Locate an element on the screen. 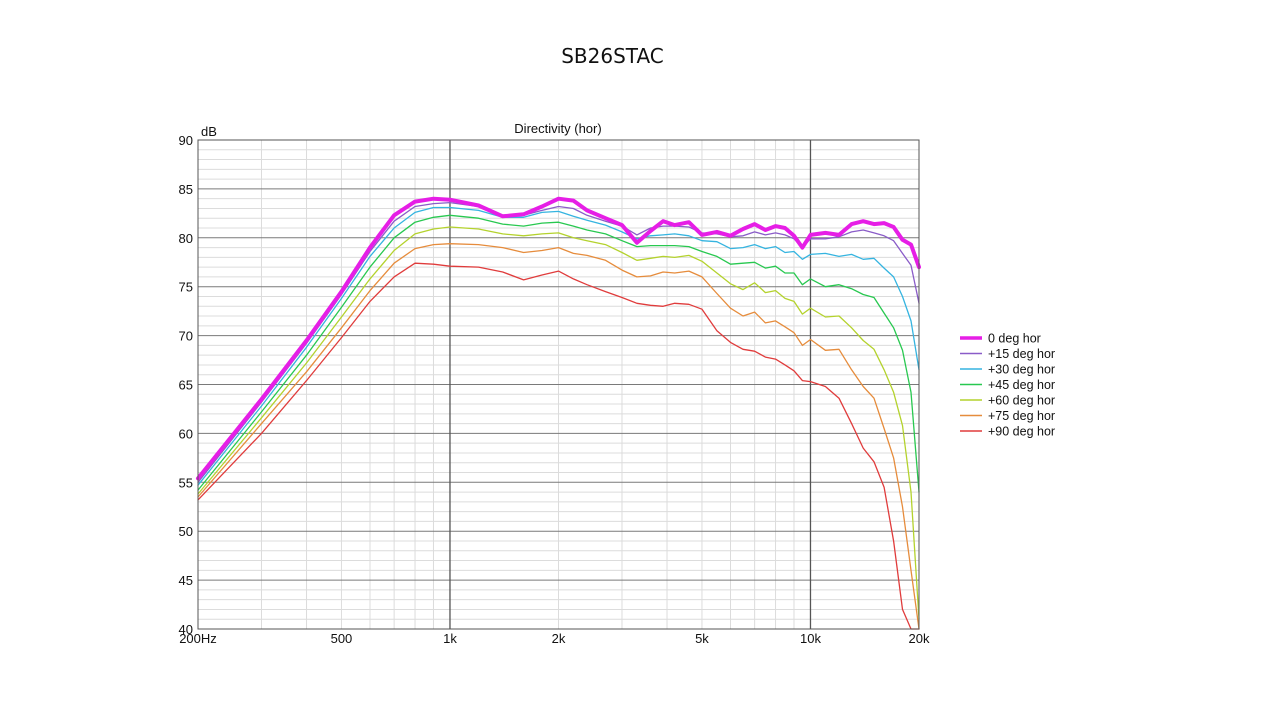 The width and height of the screenshot is (1280, 720). y-tick-label: 50 is located at coordinates (186, 531).